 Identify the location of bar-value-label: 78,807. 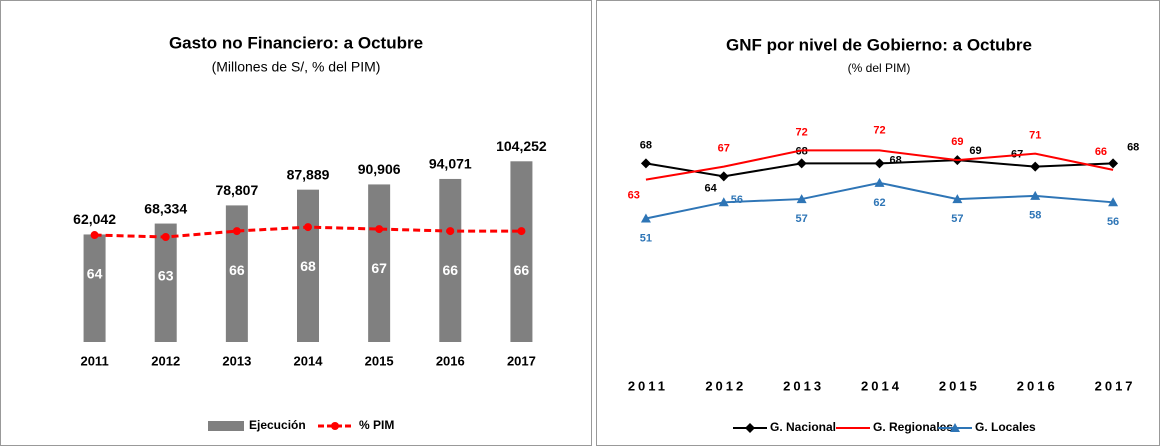
(236, 190).